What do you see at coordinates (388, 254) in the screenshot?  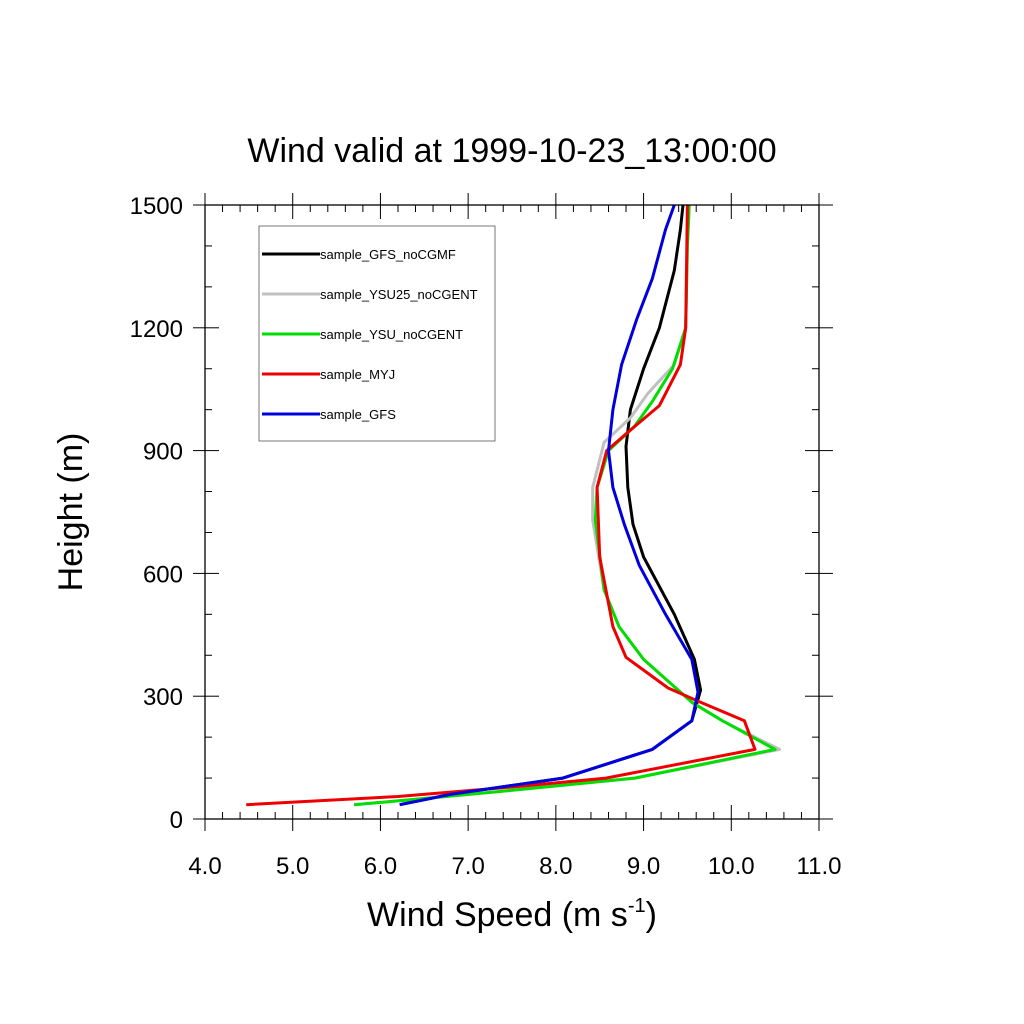 I see `legend-label-sample-gfs-nocgmf: sample_GFS_noCGMF` at bounding box center [388, 254].